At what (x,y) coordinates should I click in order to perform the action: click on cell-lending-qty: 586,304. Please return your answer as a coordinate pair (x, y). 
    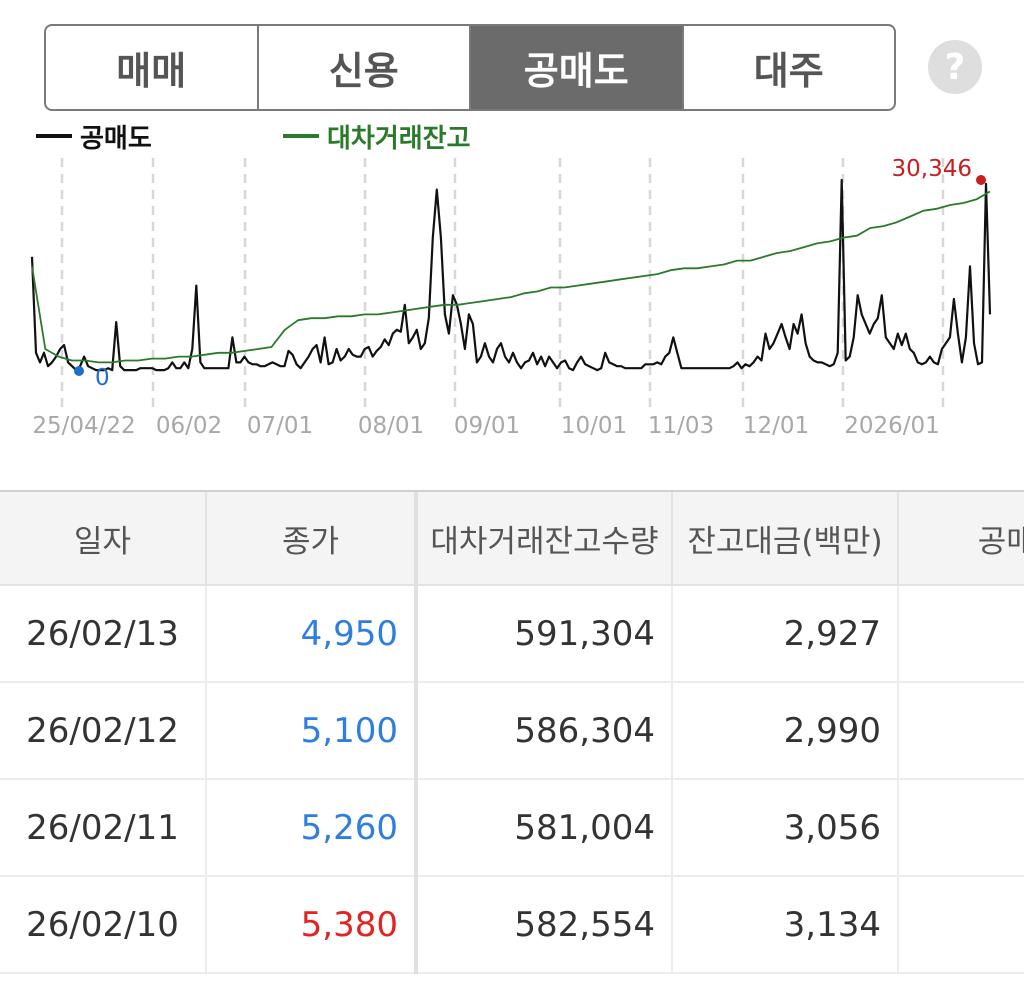
    Looking at the image, I should click on (544, 731).